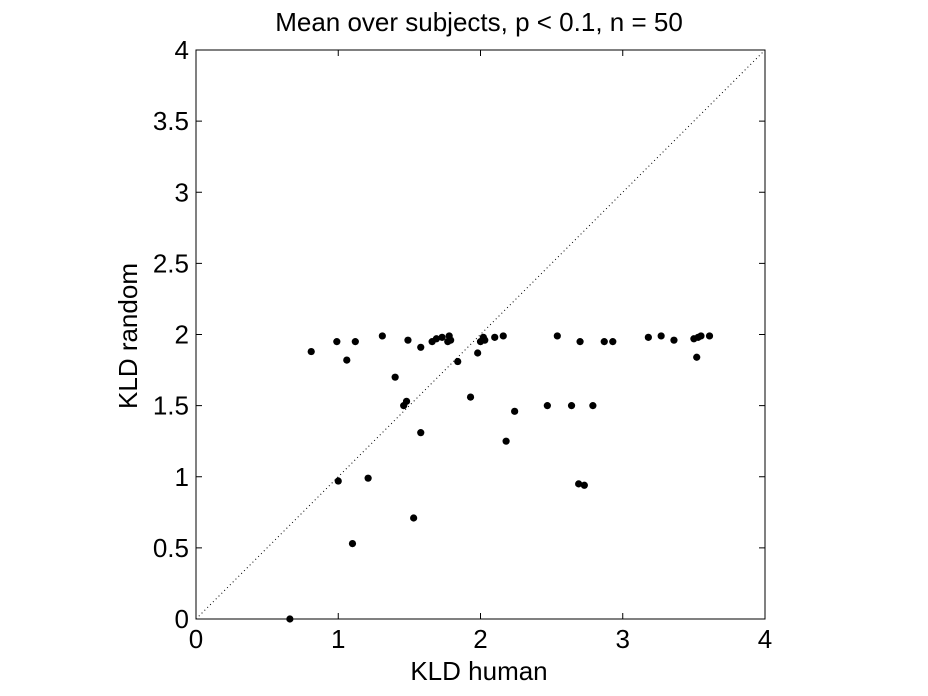 Image resolution: width=928 pixels, height=696 pixels. Describe the element at coordinates (171, 334) in the screenshot. I see `y-tick-labels: 0 0.5 1 1.5 2 2.5 3 3.5 4` at that location.